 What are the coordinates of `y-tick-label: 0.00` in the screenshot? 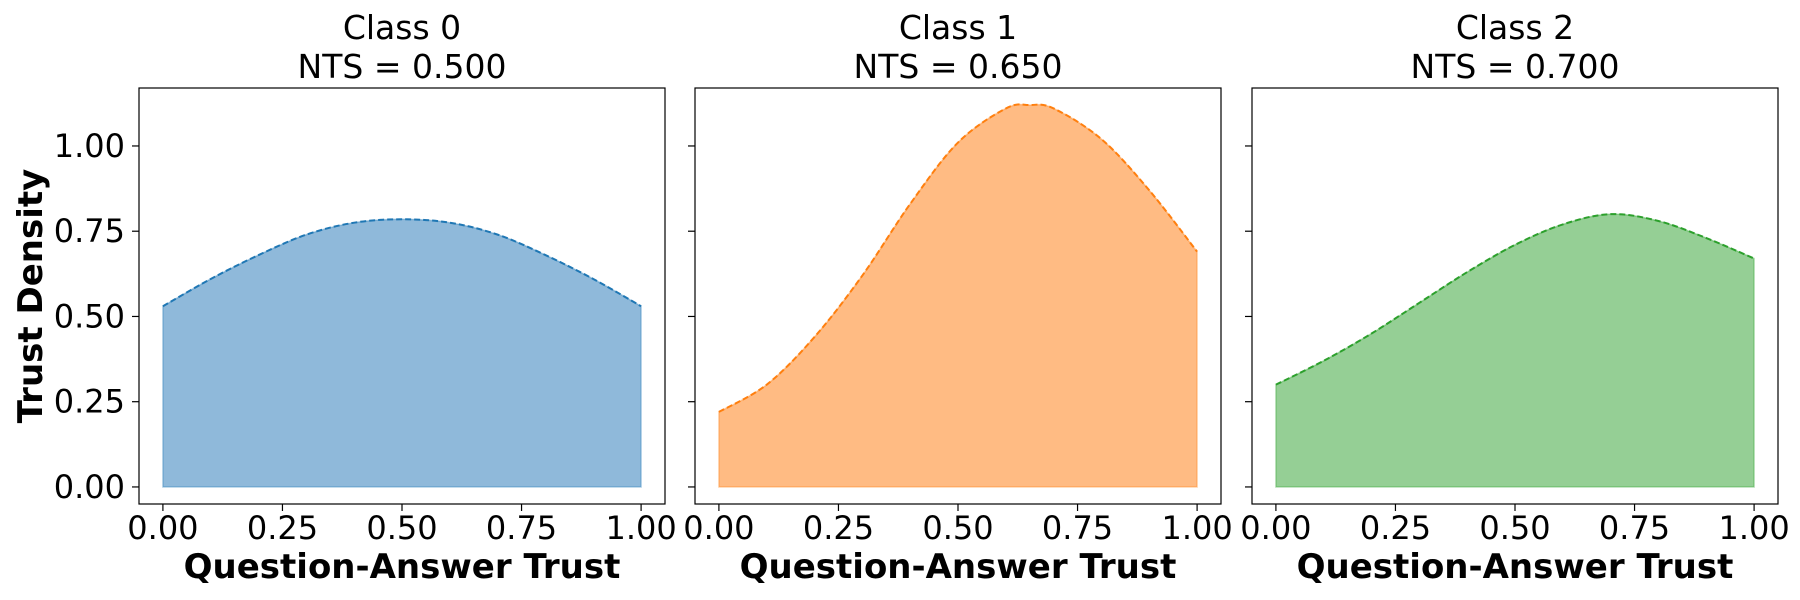 It's located at (89, 487).